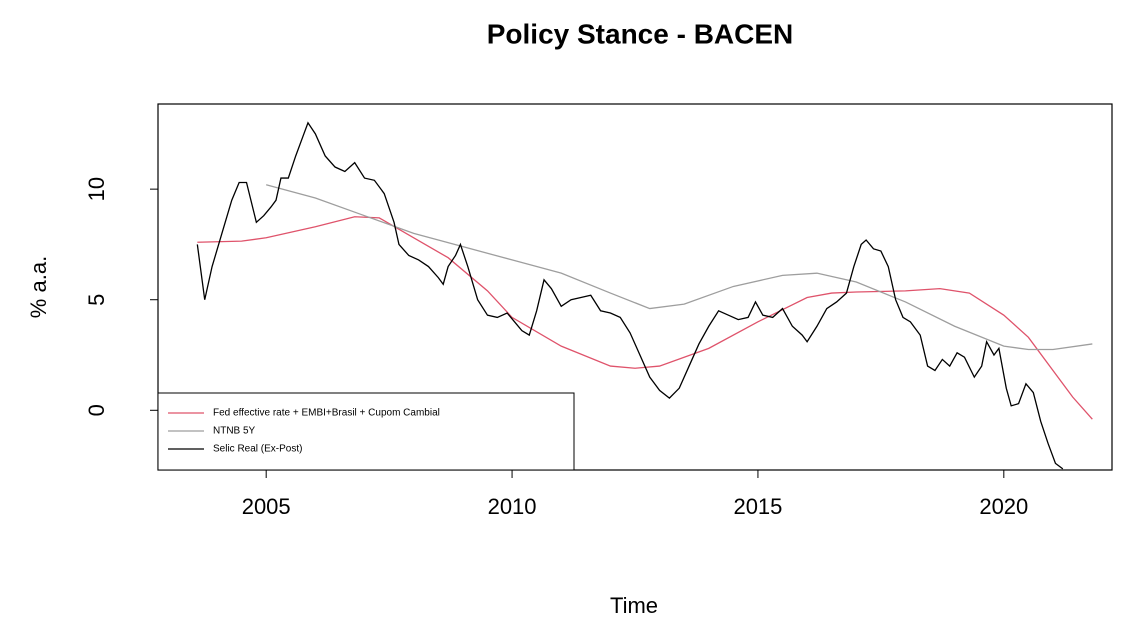 The width and height of the screenshot is (1123, 620). I want to click on x-tick-label: 2020, so click(1003, 506).